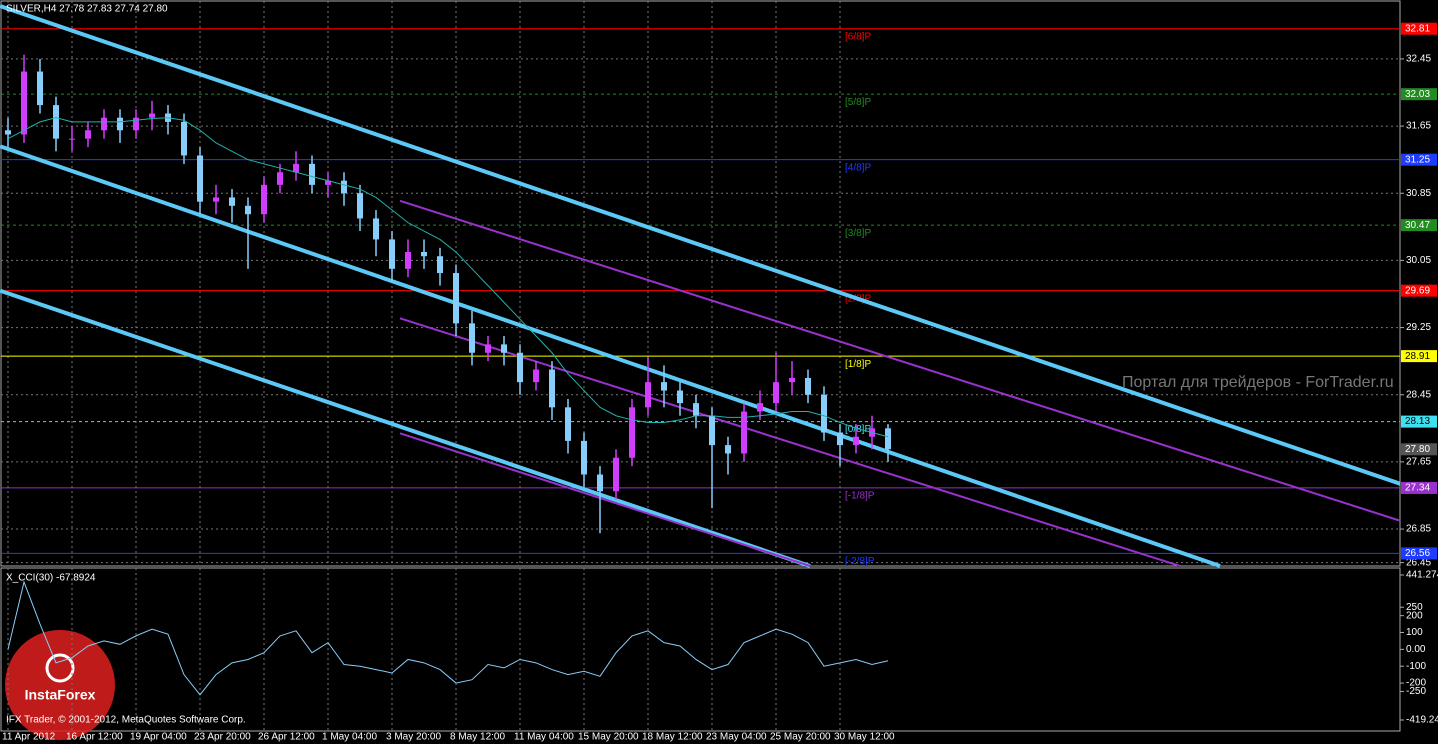 The image size is (1438, 744). Describe the element at coordinates (1418, 260) in the screenshot. I see `y-tick-label: 30.05` at that location.